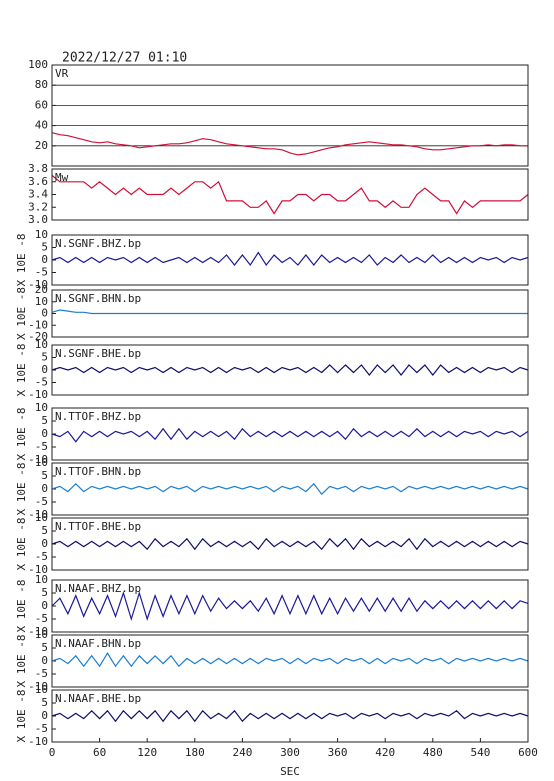  What do you see at coordinates (98, 588) in the screenshot?
I see `panel-label: N.NAAF.BHZ.bp` at bounding box center [98, 588].